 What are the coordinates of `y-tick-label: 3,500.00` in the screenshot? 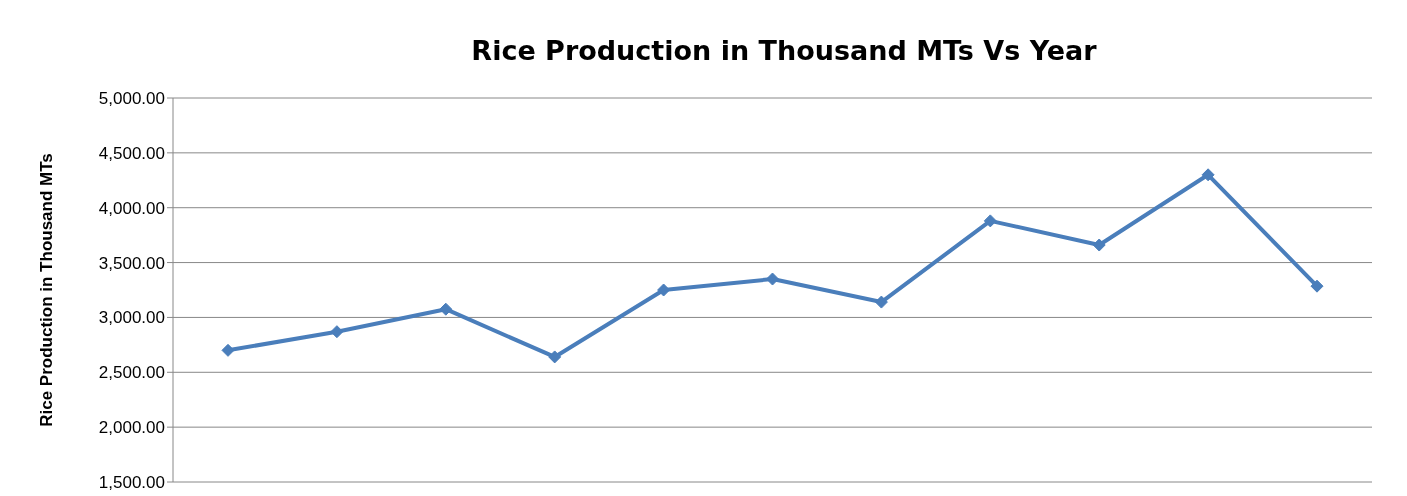 It's located at (131, 263).